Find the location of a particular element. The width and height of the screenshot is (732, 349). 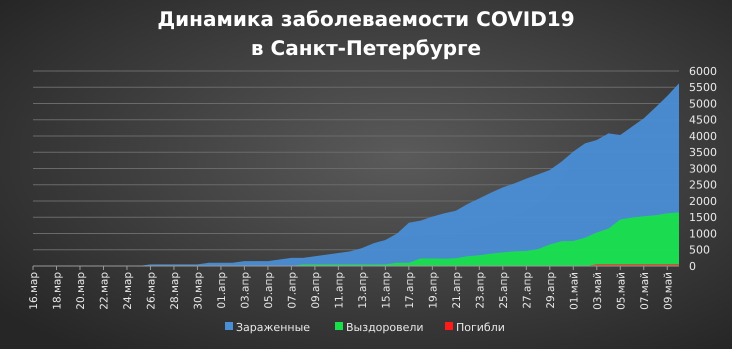

x-tick-label: 23.апр is located at coordinates (480, 290).